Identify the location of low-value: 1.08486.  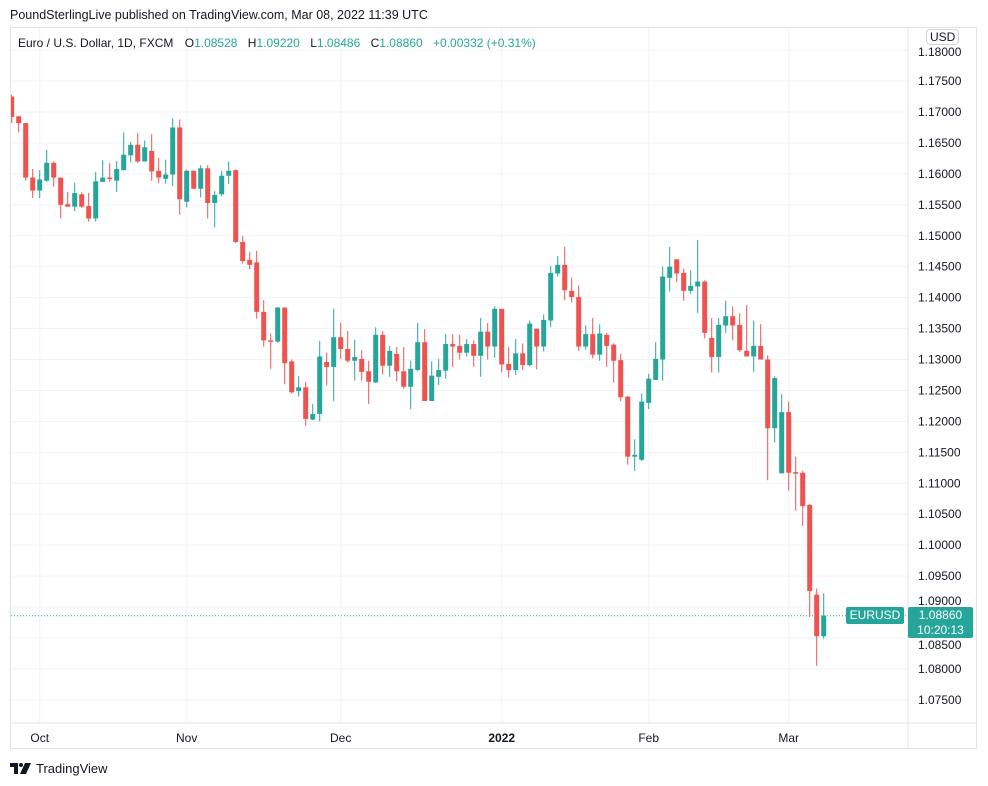
(338, 43).